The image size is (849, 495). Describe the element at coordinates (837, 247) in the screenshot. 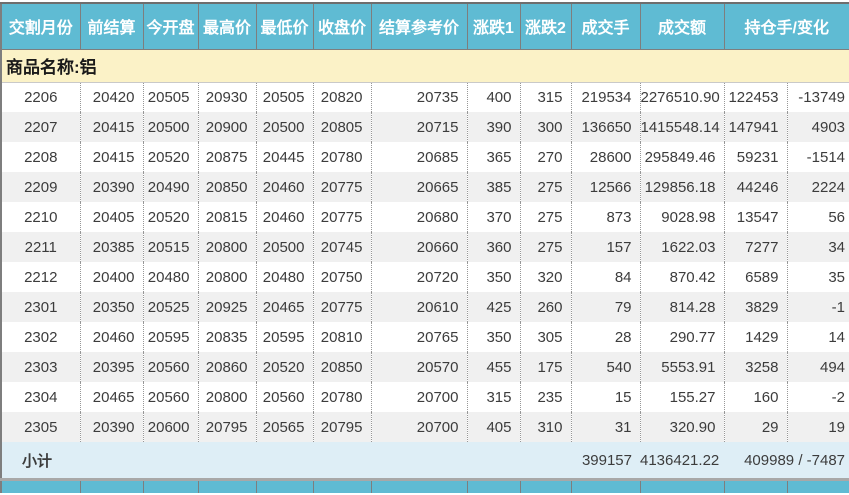

I see `cell-oi-change: 34` at that location.